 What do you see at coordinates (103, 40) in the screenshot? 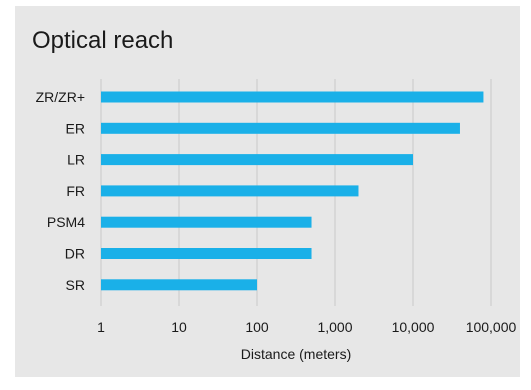
I see `chart-title: Optical reach` at bounding box center [103, 40].